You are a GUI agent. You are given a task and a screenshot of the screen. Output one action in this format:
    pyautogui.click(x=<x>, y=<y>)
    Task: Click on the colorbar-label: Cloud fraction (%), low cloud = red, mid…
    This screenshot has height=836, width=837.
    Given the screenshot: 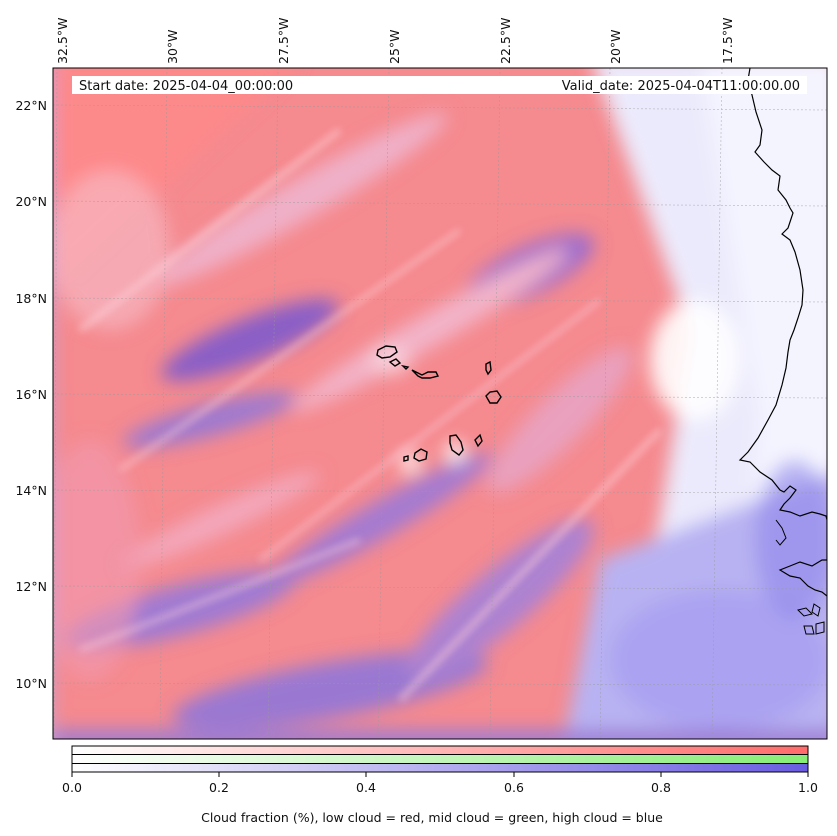 What is the action you would take?
    pyautogui.click(x=432, y=817)
    